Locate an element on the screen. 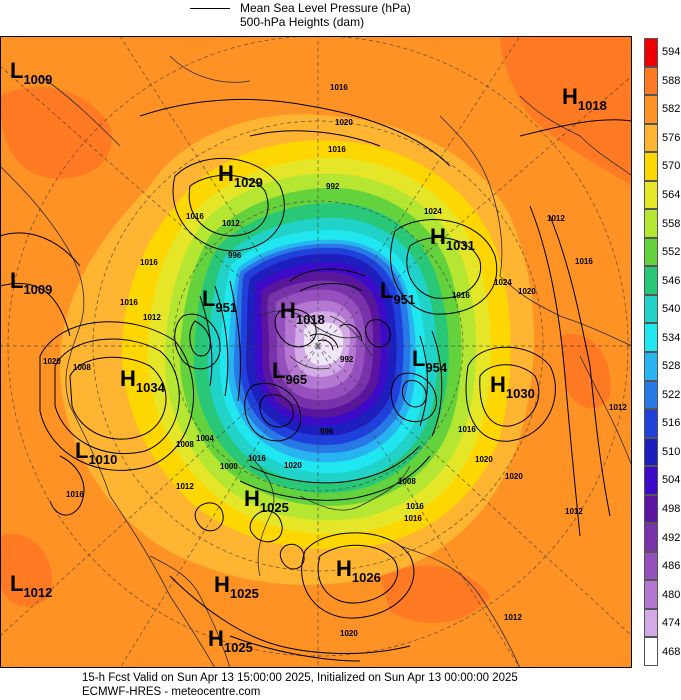 The width and height of the screenshot is (681, 700). colorbar-label: 474 is located at coordinates (671, 623).